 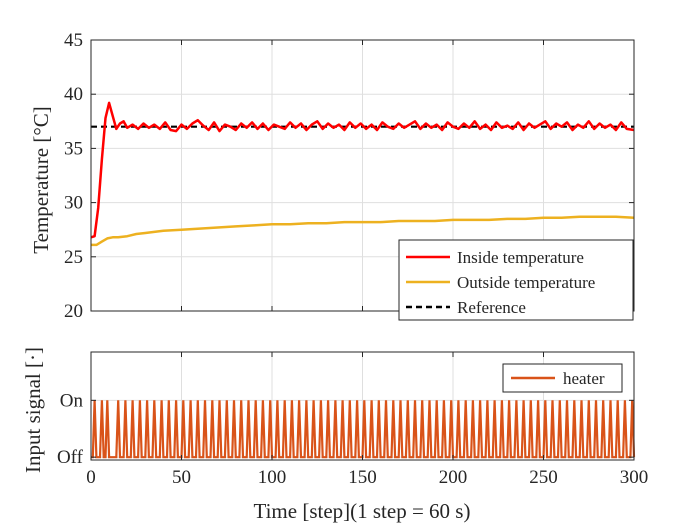 What do you see at coordinates (453, 477) in the screenshot?
I see `bottom-x-tick-label: 200` at bounding box center [453, 477].